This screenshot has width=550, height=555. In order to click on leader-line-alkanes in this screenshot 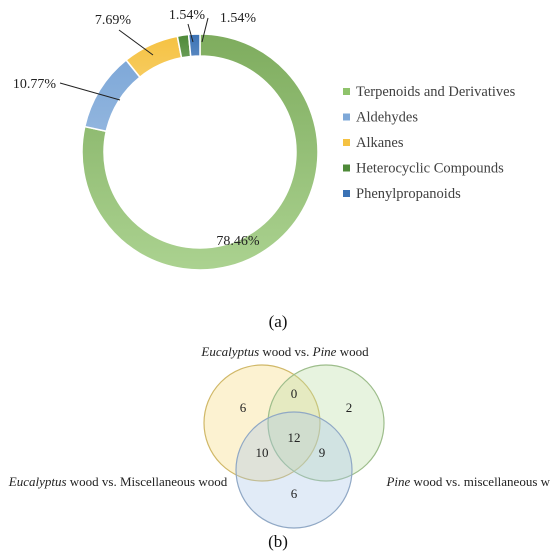, I will do `click(136, 42)`.